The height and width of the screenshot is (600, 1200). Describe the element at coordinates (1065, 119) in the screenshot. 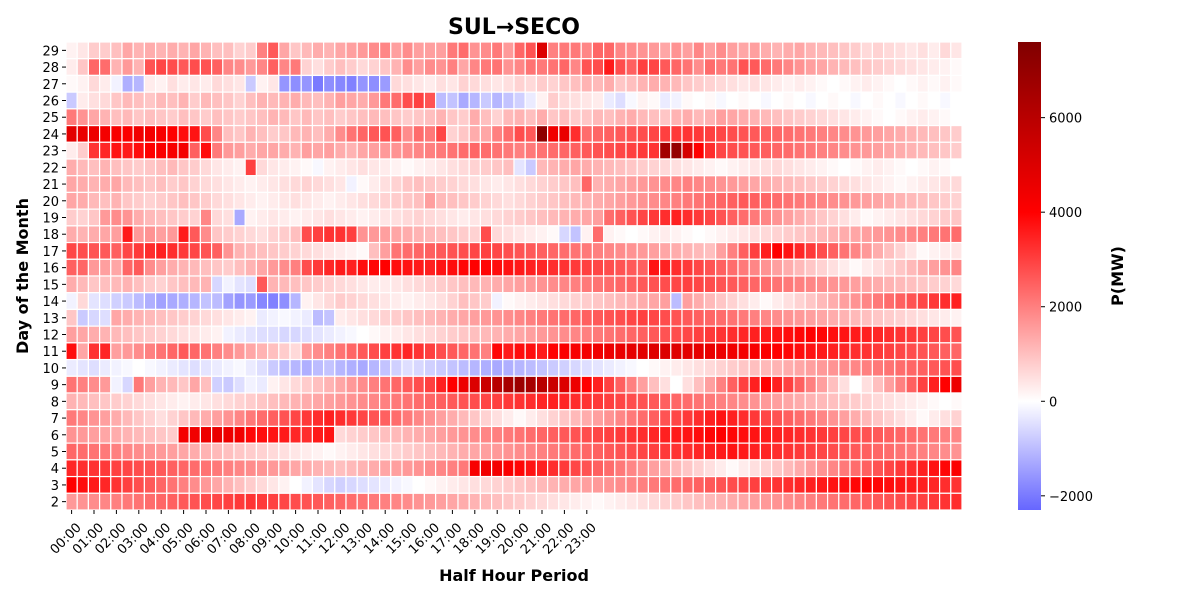

I see `colorbar-tick-label: 6000` at that location.